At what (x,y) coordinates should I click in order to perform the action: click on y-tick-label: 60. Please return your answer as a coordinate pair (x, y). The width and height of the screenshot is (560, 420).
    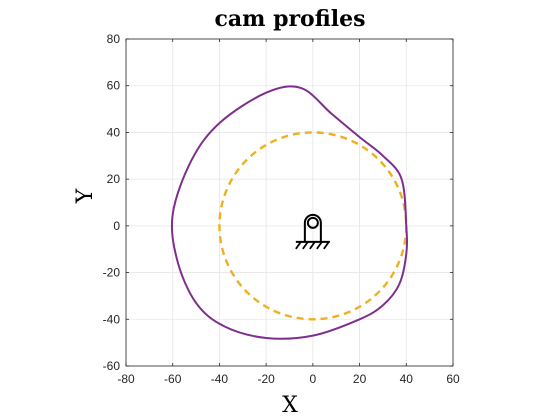
    Looking at the image, I should click on (114, 86).